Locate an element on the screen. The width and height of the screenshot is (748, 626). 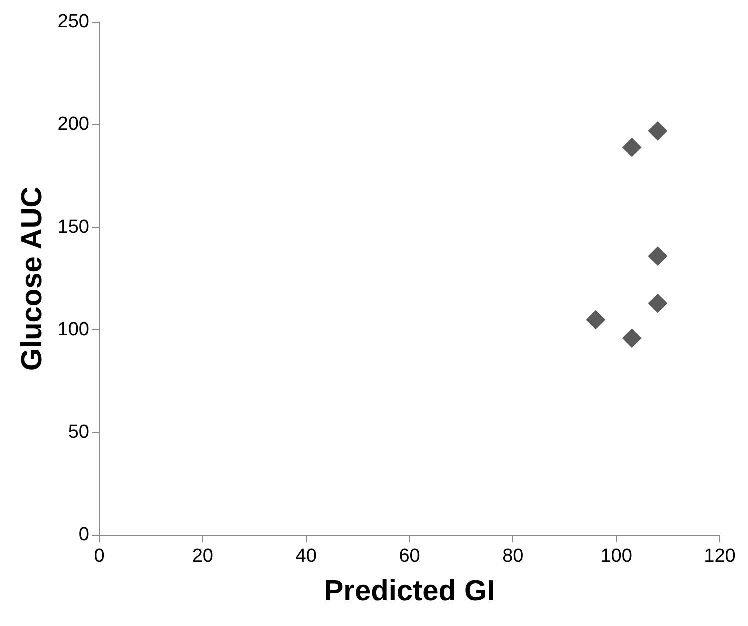
y-tick-label: 0 is located at coordinates (84, 535).